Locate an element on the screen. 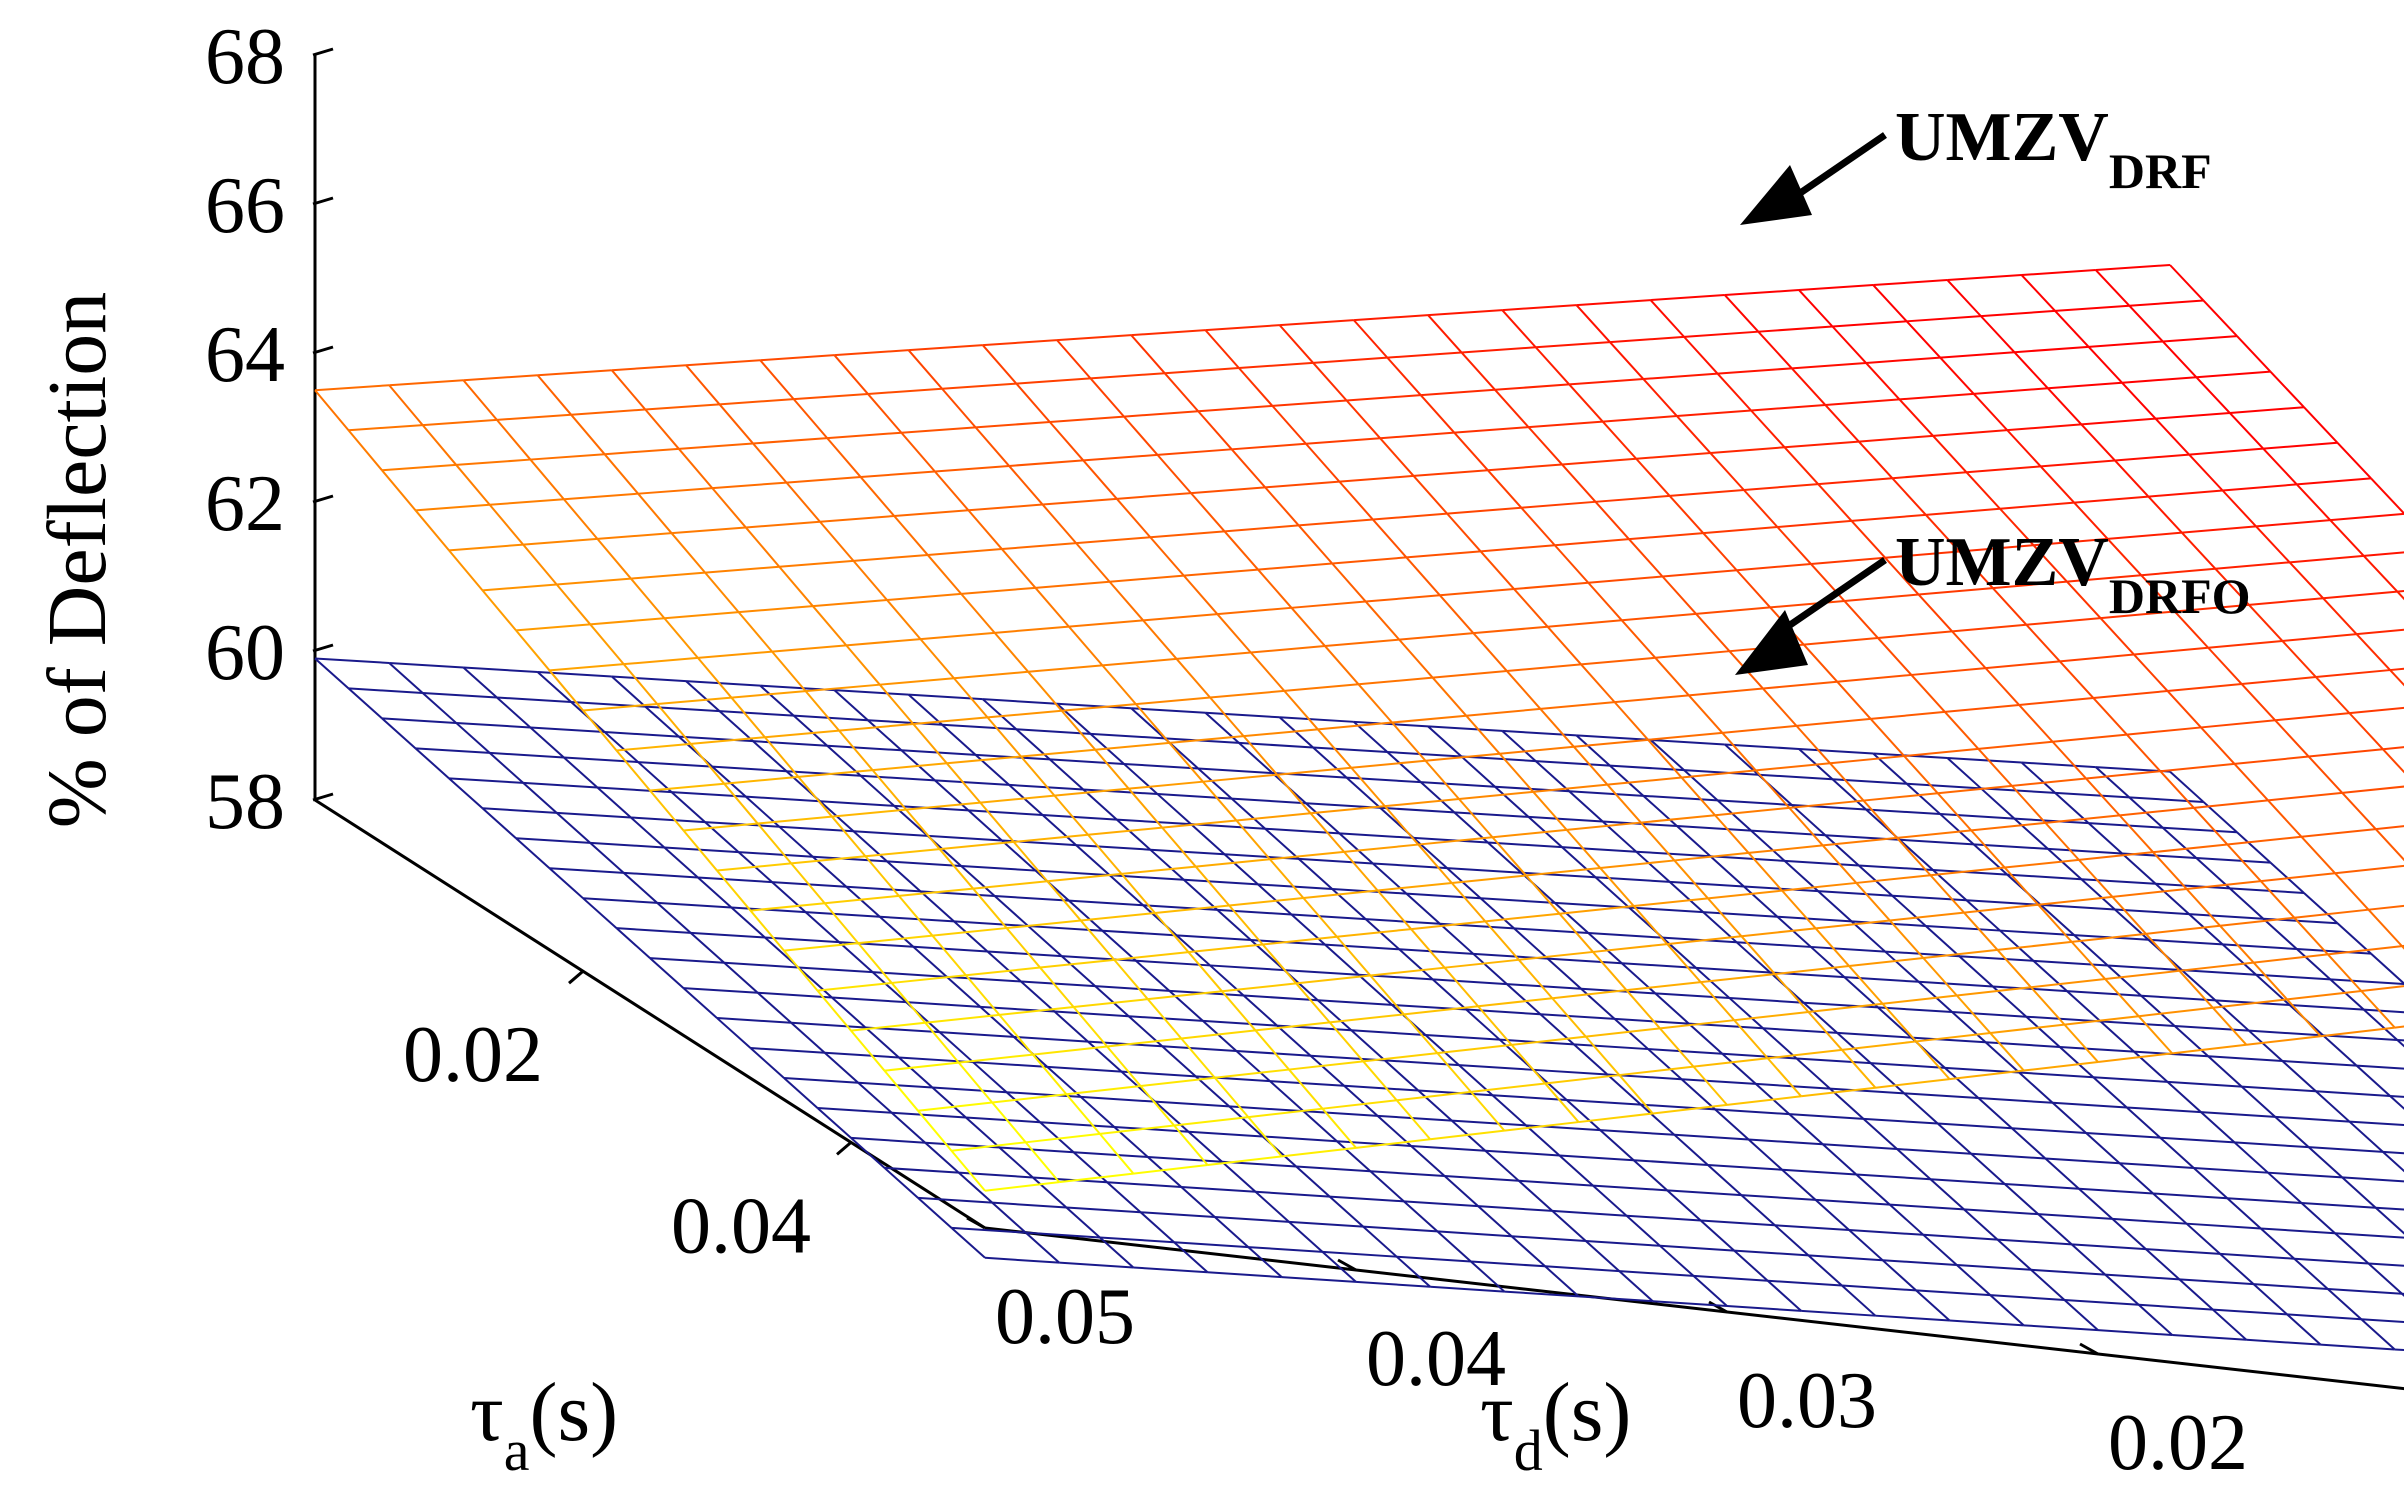 This screenshot has width=2404, height=1489. tau-d-tick-label: 0.05 is located at coordinates (1065, 1317).